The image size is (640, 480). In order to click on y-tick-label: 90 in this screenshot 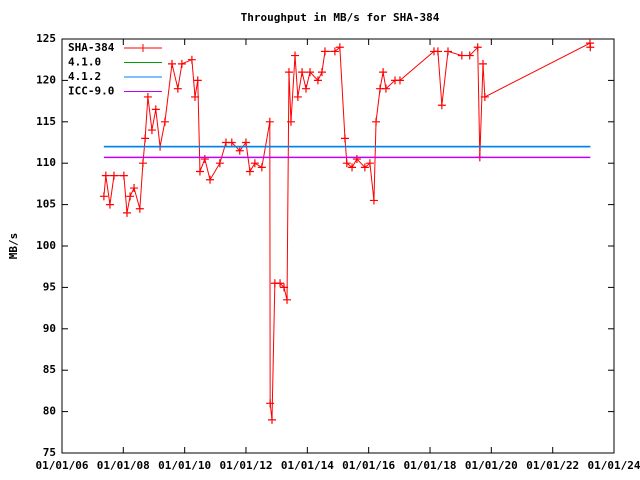, I will do `click(49, 328)`.